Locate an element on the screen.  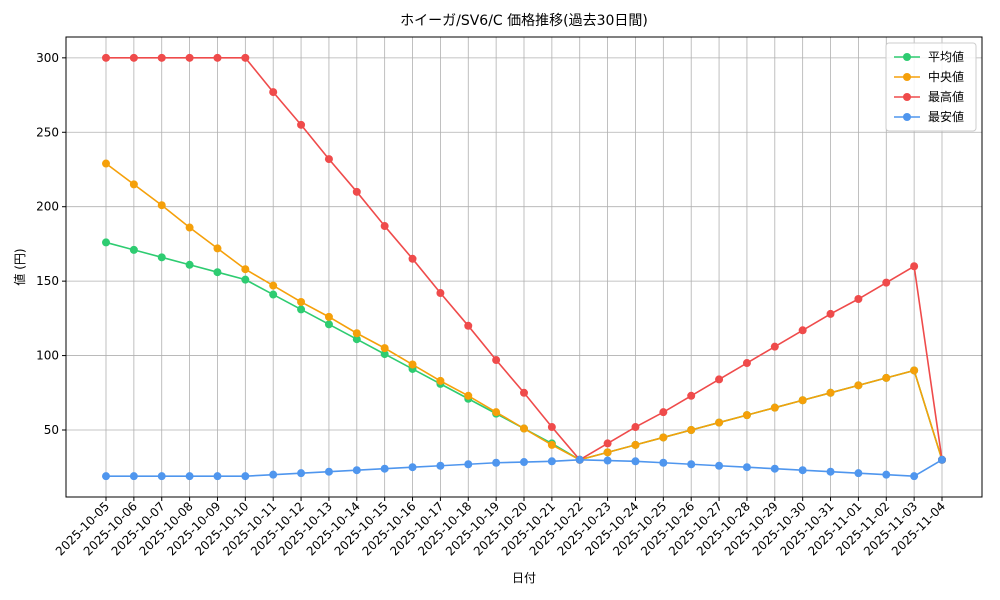
legend-box is located at coordinates (931, 87).